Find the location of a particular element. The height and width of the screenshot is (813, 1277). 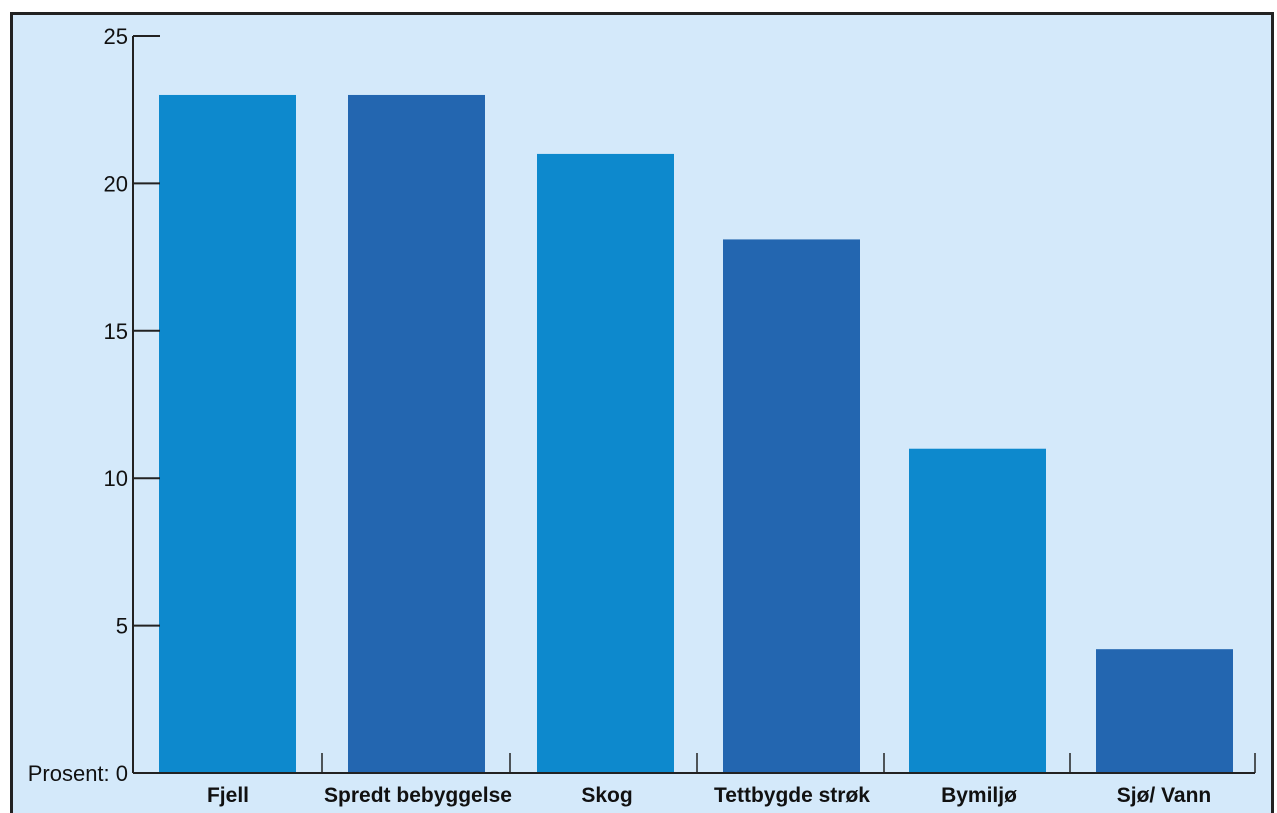

bar-bymilj- is located at coordinates (977, 610).